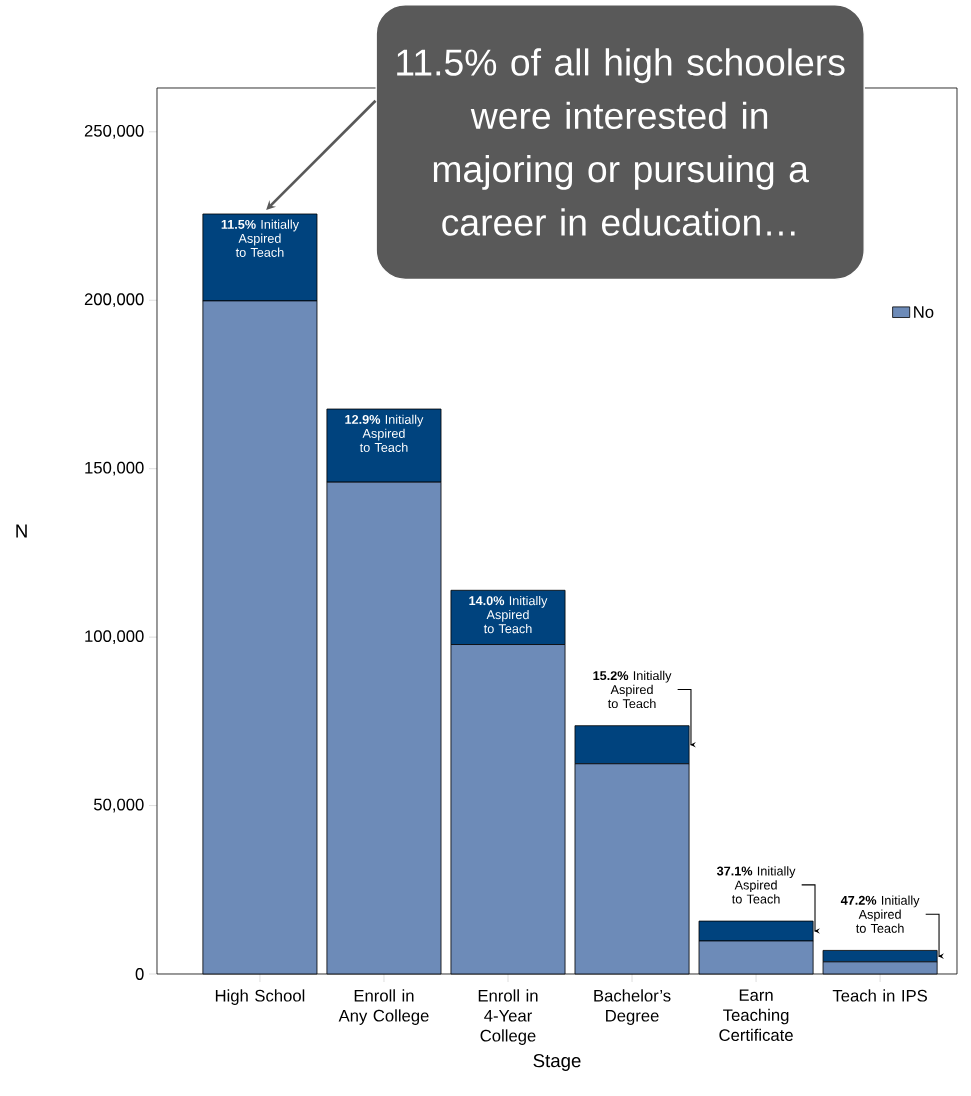 The width and height of the screenshot is (971, 1096). Describe the element at coordinates (114, 637) in the screenshot. I see `y-tick-label: 100,000` at that location.